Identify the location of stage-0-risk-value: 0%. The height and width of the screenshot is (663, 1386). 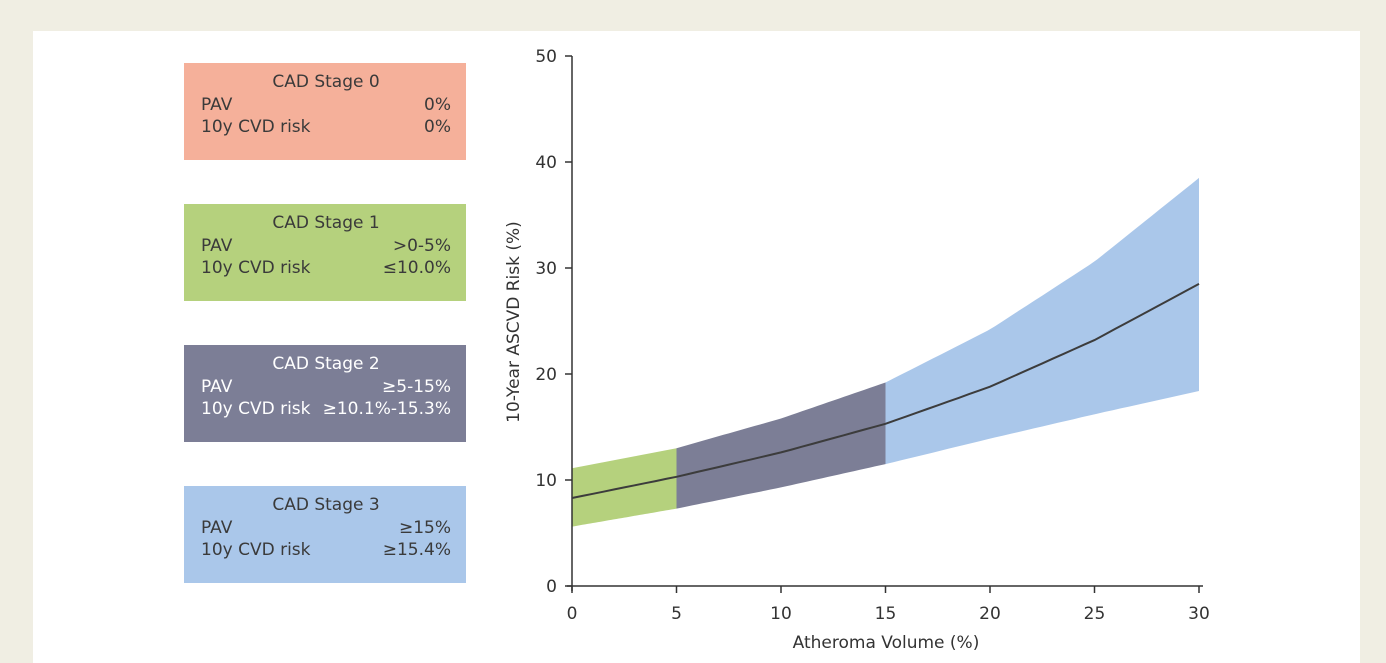
(437, 127).